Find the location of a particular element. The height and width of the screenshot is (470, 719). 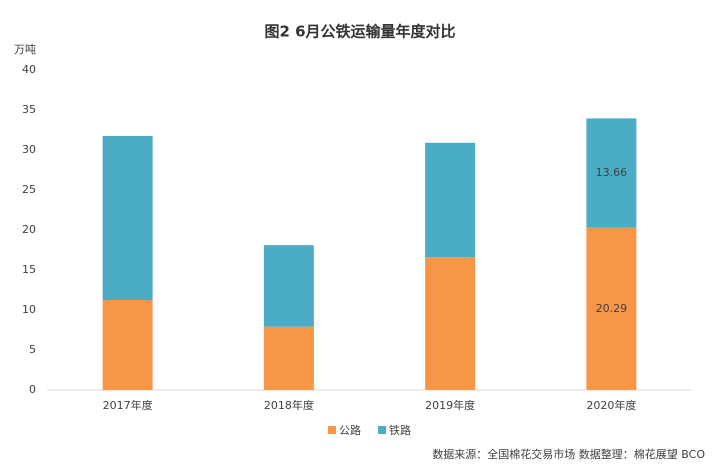

y-tick-label: 0 is located at coordinates (32, 389).